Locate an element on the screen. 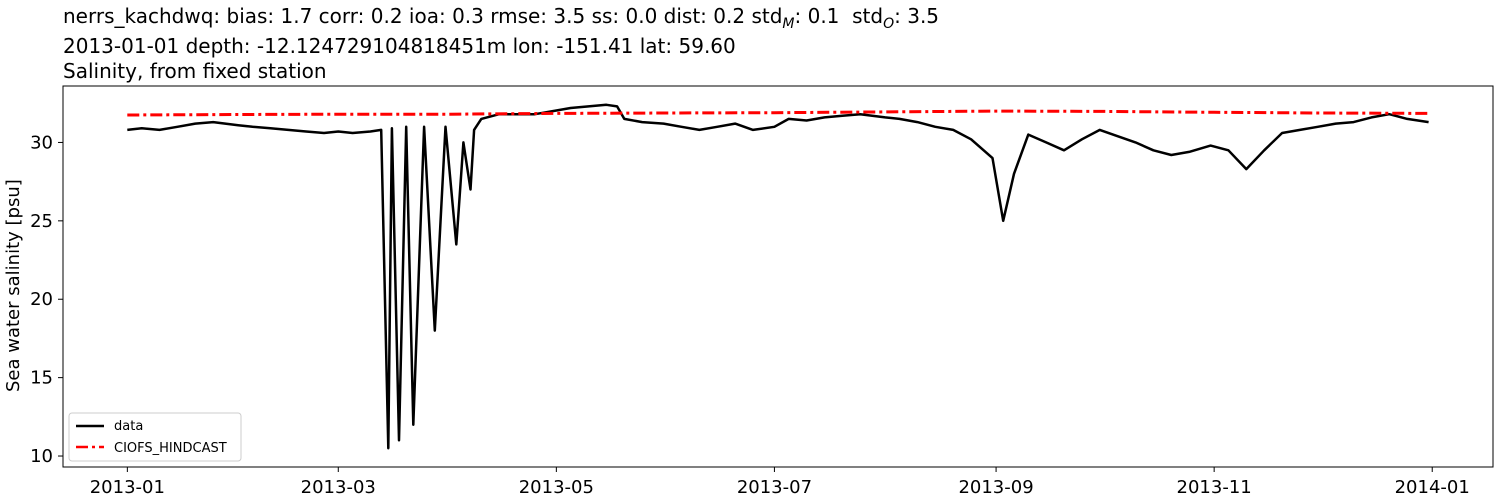  std-o-subscript: O is located at coordinates (889, 24).